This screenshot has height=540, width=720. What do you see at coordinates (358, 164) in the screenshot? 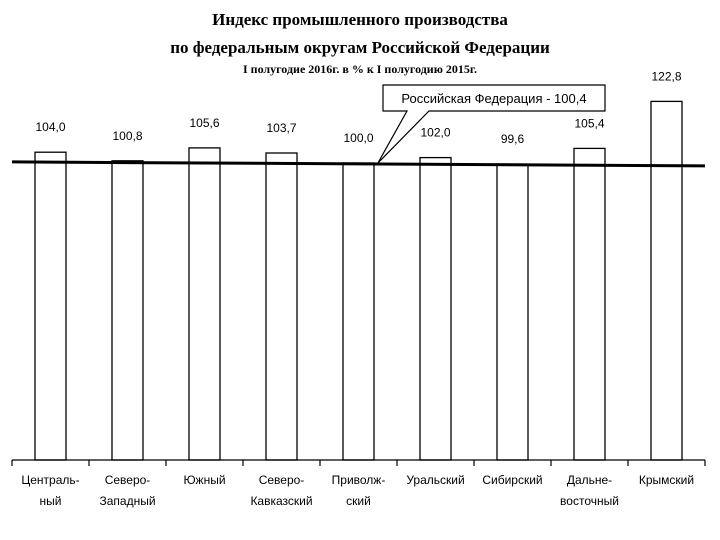
I see `reference-line` at bounding box center [358, 164].